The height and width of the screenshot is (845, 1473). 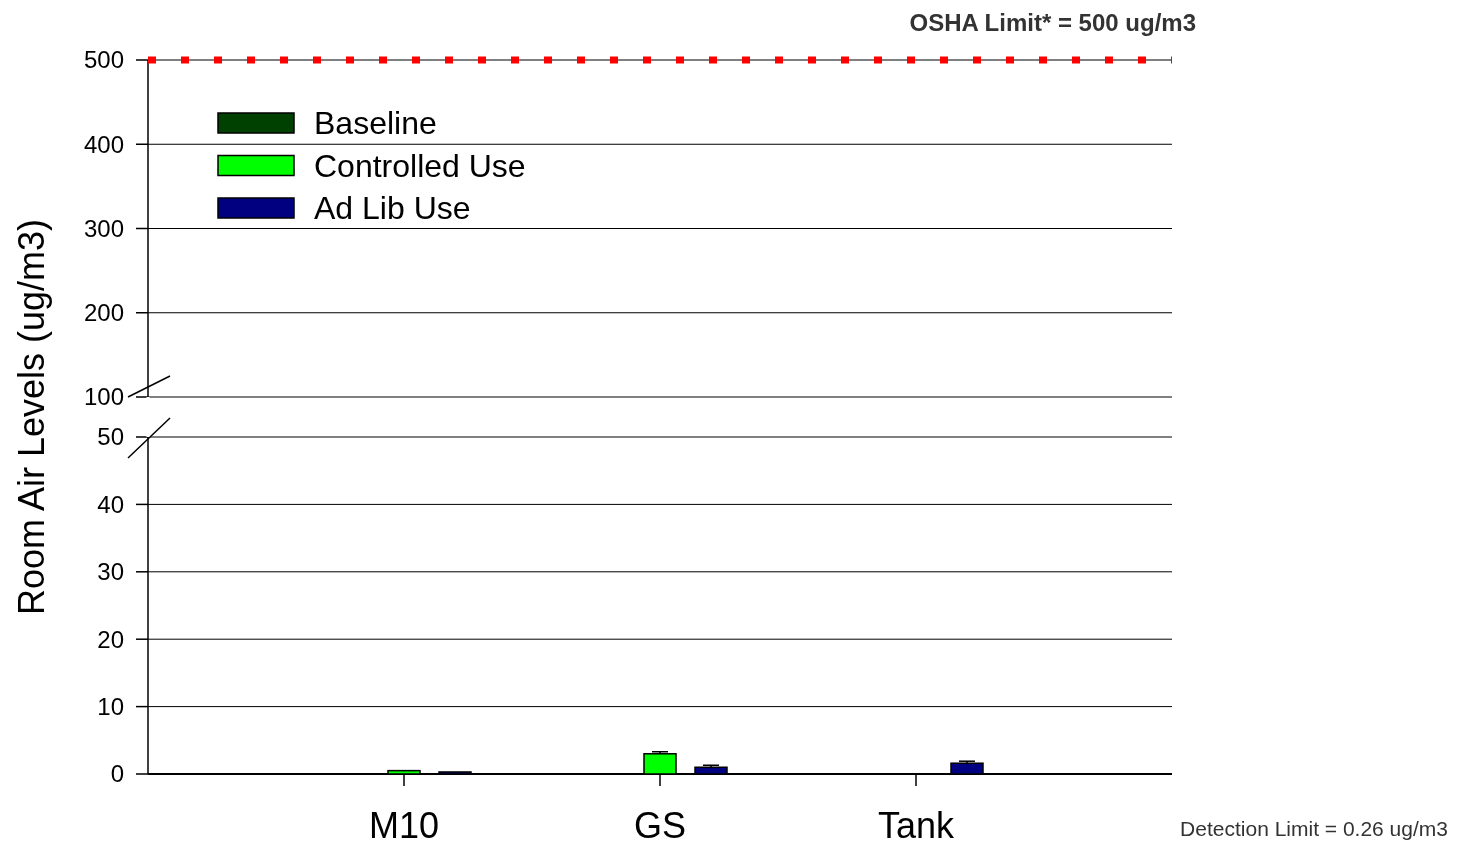 I want to click on x-tick-label: GS, so click(x=660, y=825).